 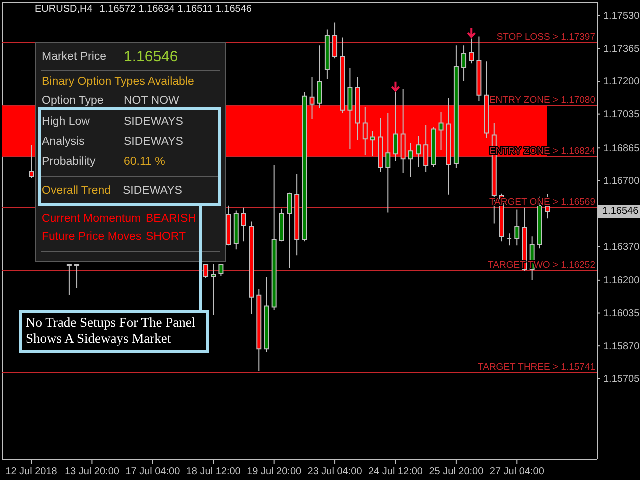 What do you see at coordinates (176, 9) in the screenshot?
I see `chart-subtitle: 1.16572 1.16634 1.16511 1.16546` at bounding box center [176, 9].